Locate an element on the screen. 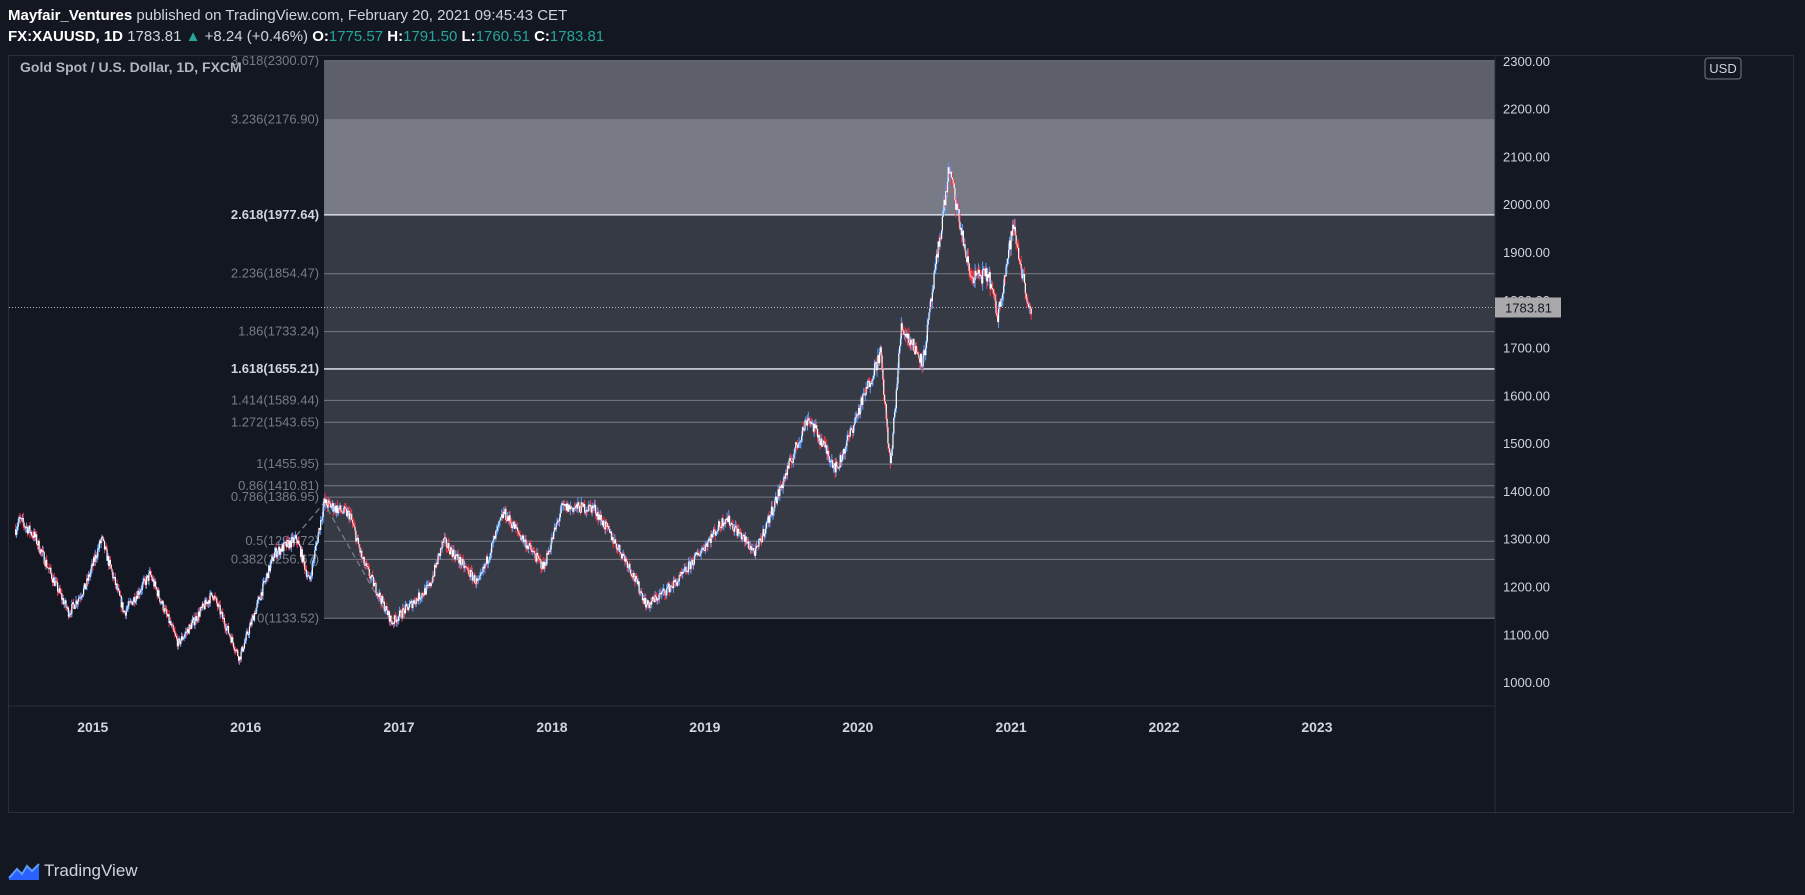  tradingview-logo-icon is located at coordinates (24, 871).